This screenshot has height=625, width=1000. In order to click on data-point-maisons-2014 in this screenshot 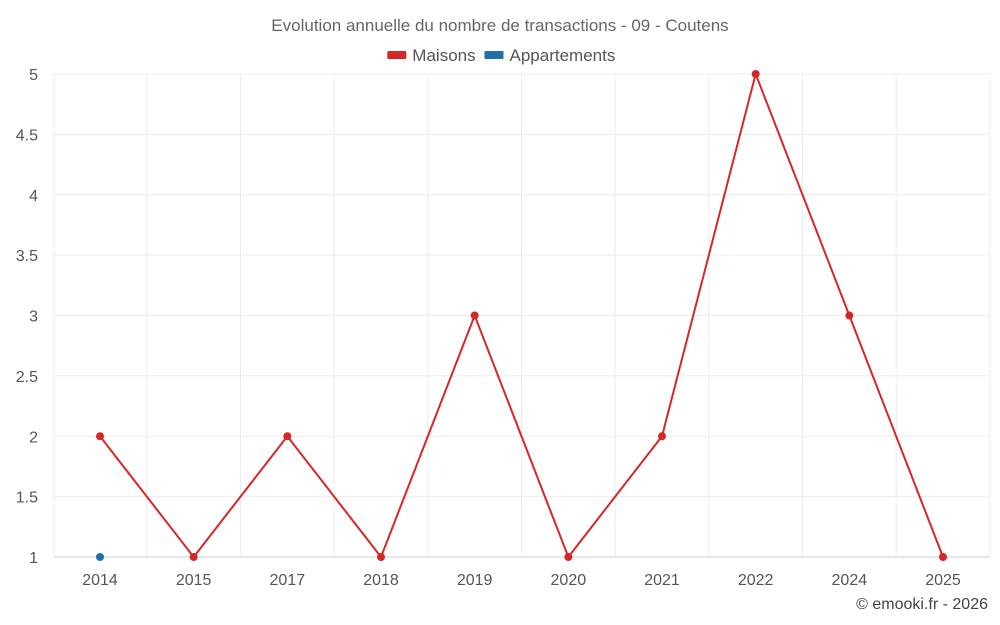, I will do `click(100, 436)`.